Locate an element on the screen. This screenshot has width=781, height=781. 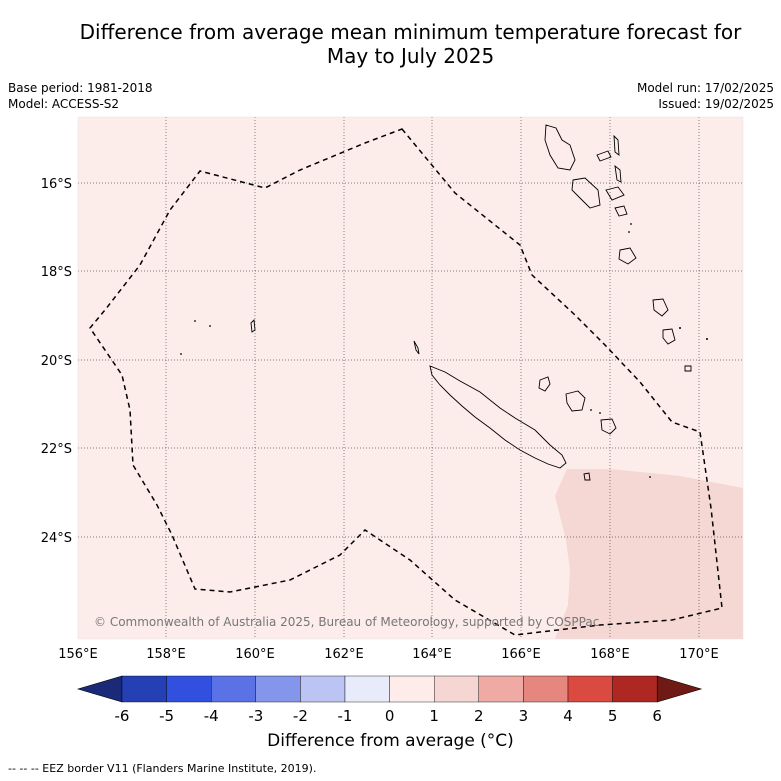
base-period: Base period: 1981-2018 is located at coordinates (80, 88).